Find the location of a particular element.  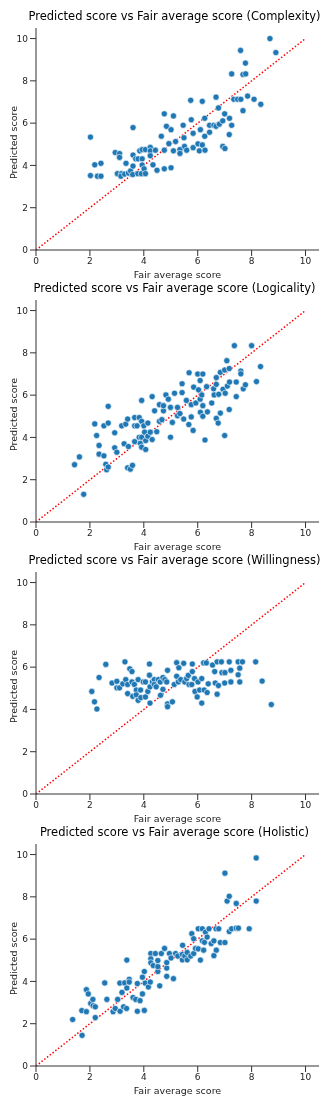

chart-title: Predicted score vs Fair average score (Holistic) is located at coordinates (174, 832).